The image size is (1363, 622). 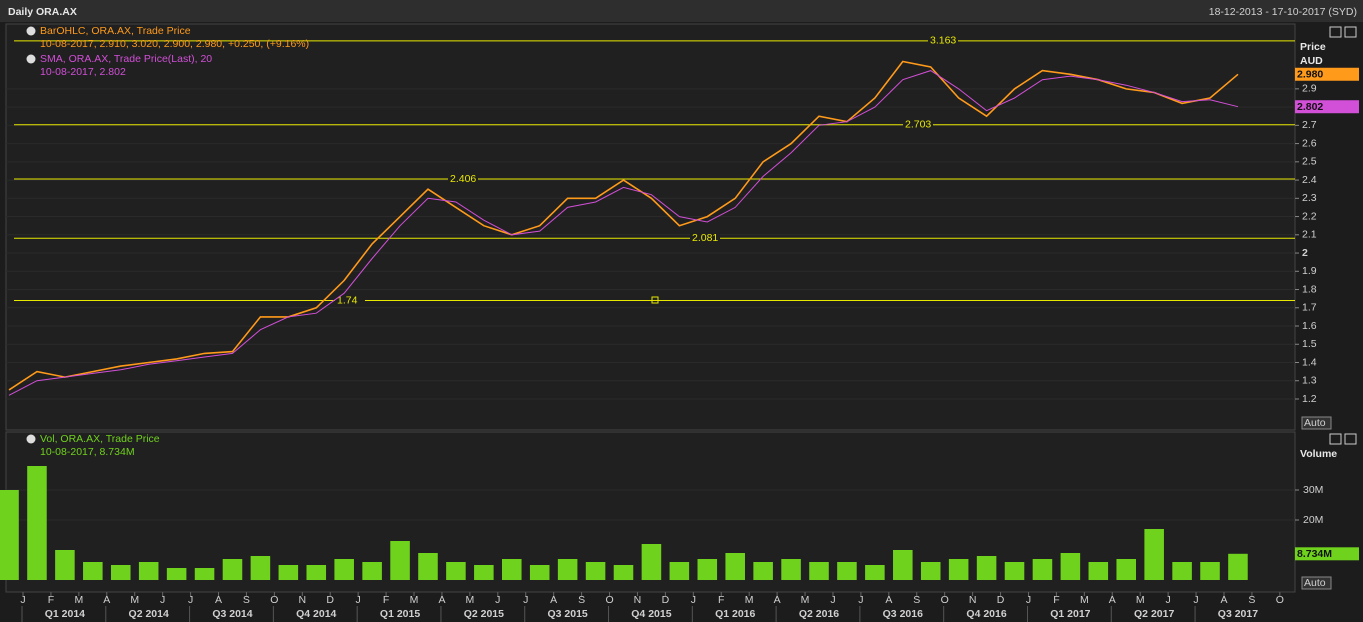 I want to click on y-tick-label: 1.7, so click(x=1309, y=308).